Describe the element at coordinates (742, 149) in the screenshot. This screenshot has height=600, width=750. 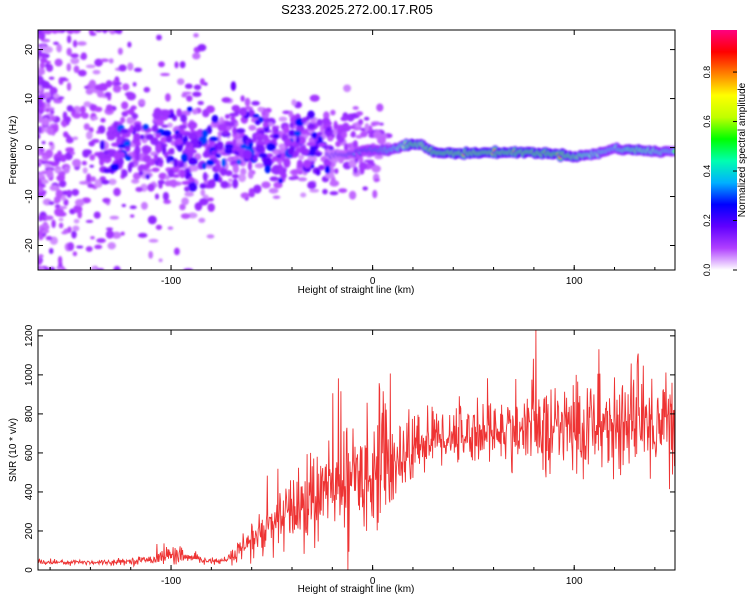
I see `colorbar-label: Normalized spectral amplitude` at that location.